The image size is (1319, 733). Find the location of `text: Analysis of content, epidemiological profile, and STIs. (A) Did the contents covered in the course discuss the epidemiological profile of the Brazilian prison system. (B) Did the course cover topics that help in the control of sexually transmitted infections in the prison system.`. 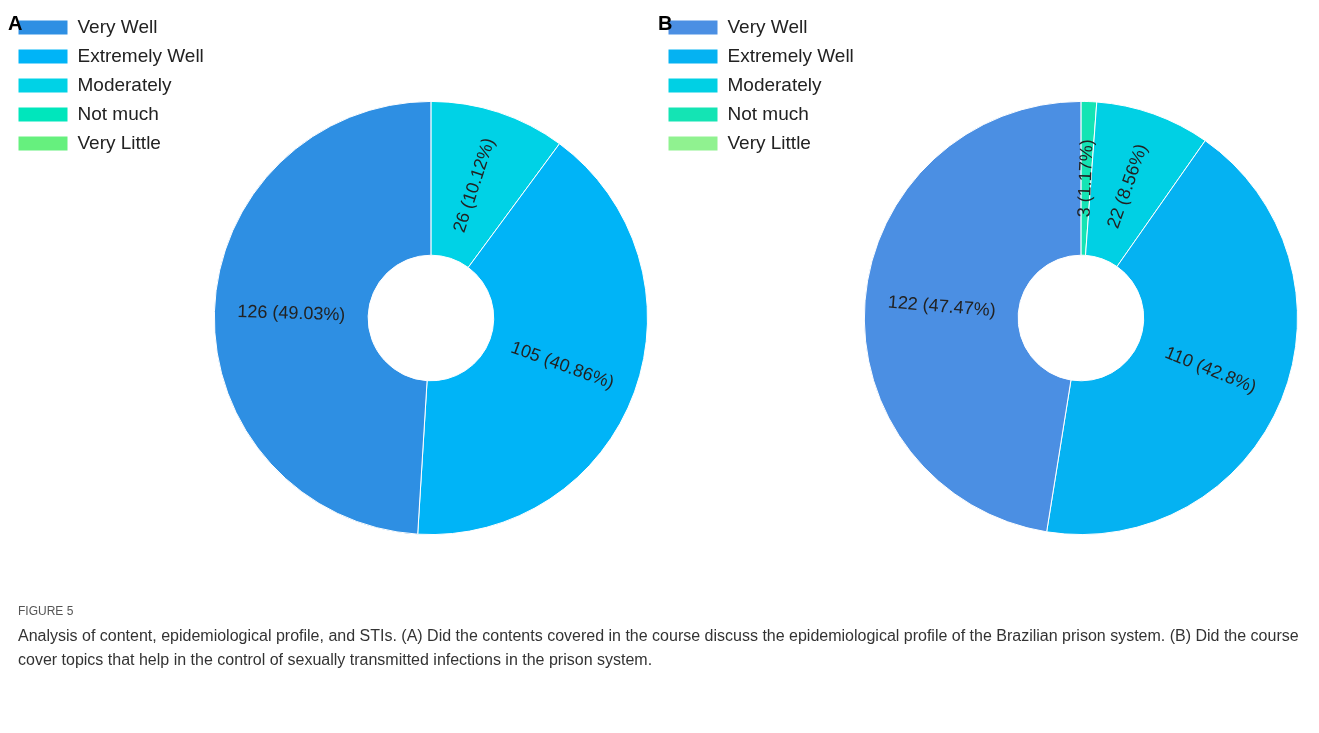

text: Analysis of content, epidemiological profile, and STIs. (A) Did the contents covered in the course discuss the epidemiological profile of the Brazilian prison system. (B) Did the course cover topics that help in the control of sexually transmitted infections in the prison system. is located at coordinates (659, 648).